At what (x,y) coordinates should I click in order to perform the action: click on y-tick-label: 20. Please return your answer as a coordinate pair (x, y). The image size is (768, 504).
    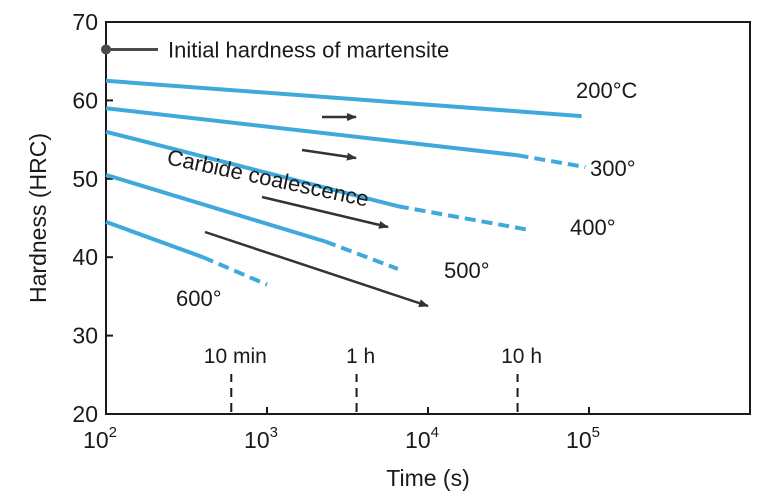
    Looking at the image, I should click on (85, 414).